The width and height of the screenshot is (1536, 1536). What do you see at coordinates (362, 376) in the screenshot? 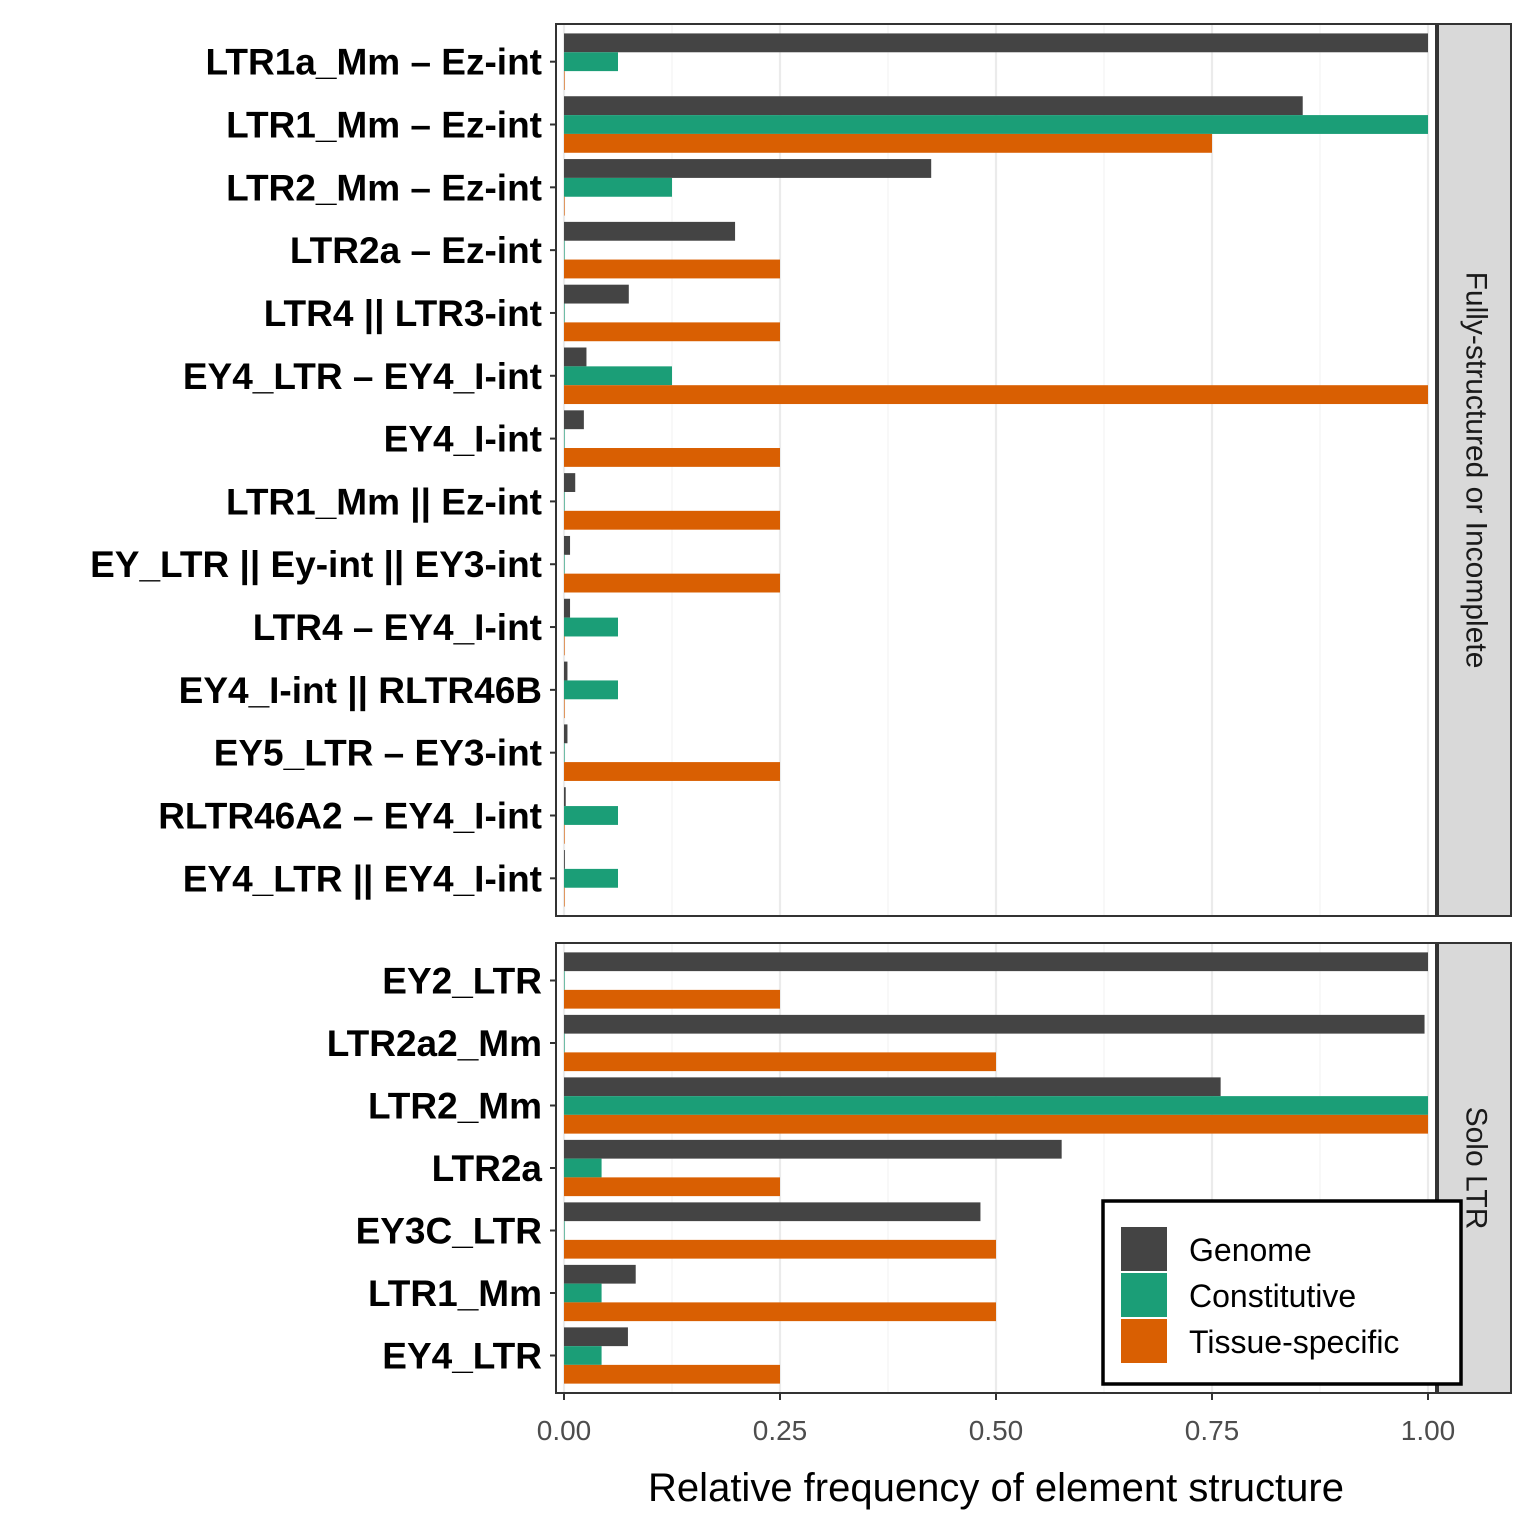
I see `category-label: EY4_LTR – EY4_I-int` at bounding box center [362, 376].